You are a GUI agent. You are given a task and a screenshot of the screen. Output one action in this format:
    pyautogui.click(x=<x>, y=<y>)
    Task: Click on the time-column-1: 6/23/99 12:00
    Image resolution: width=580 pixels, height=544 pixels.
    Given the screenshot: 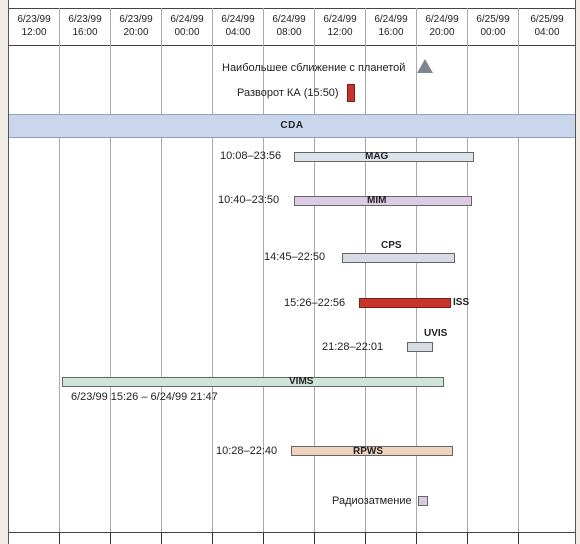 What is the action you would take?
    pyautogui.click(x=34, y=27)
    